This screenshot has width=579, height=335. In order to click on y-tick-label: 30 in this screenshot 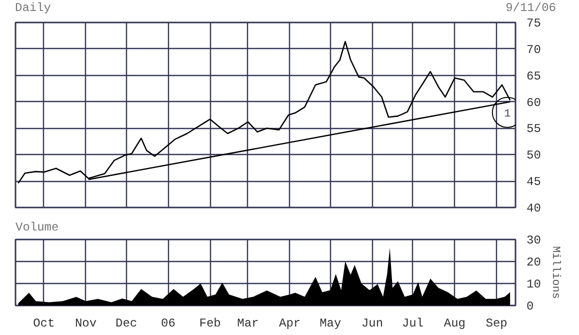, I will do `click(533, 241)`.